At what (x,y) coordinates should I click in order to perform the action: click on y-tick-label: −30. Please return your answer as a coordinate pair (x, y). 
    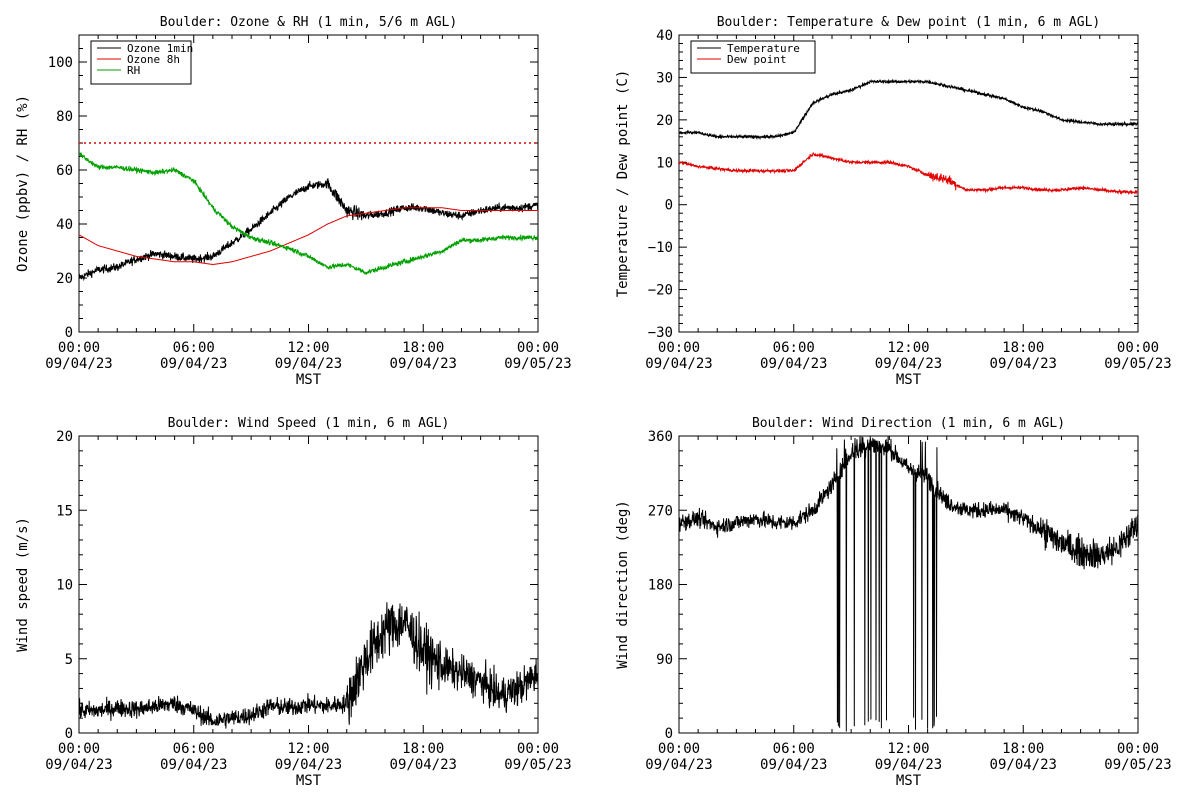
    Looking at the image, I should click on (660, 333).